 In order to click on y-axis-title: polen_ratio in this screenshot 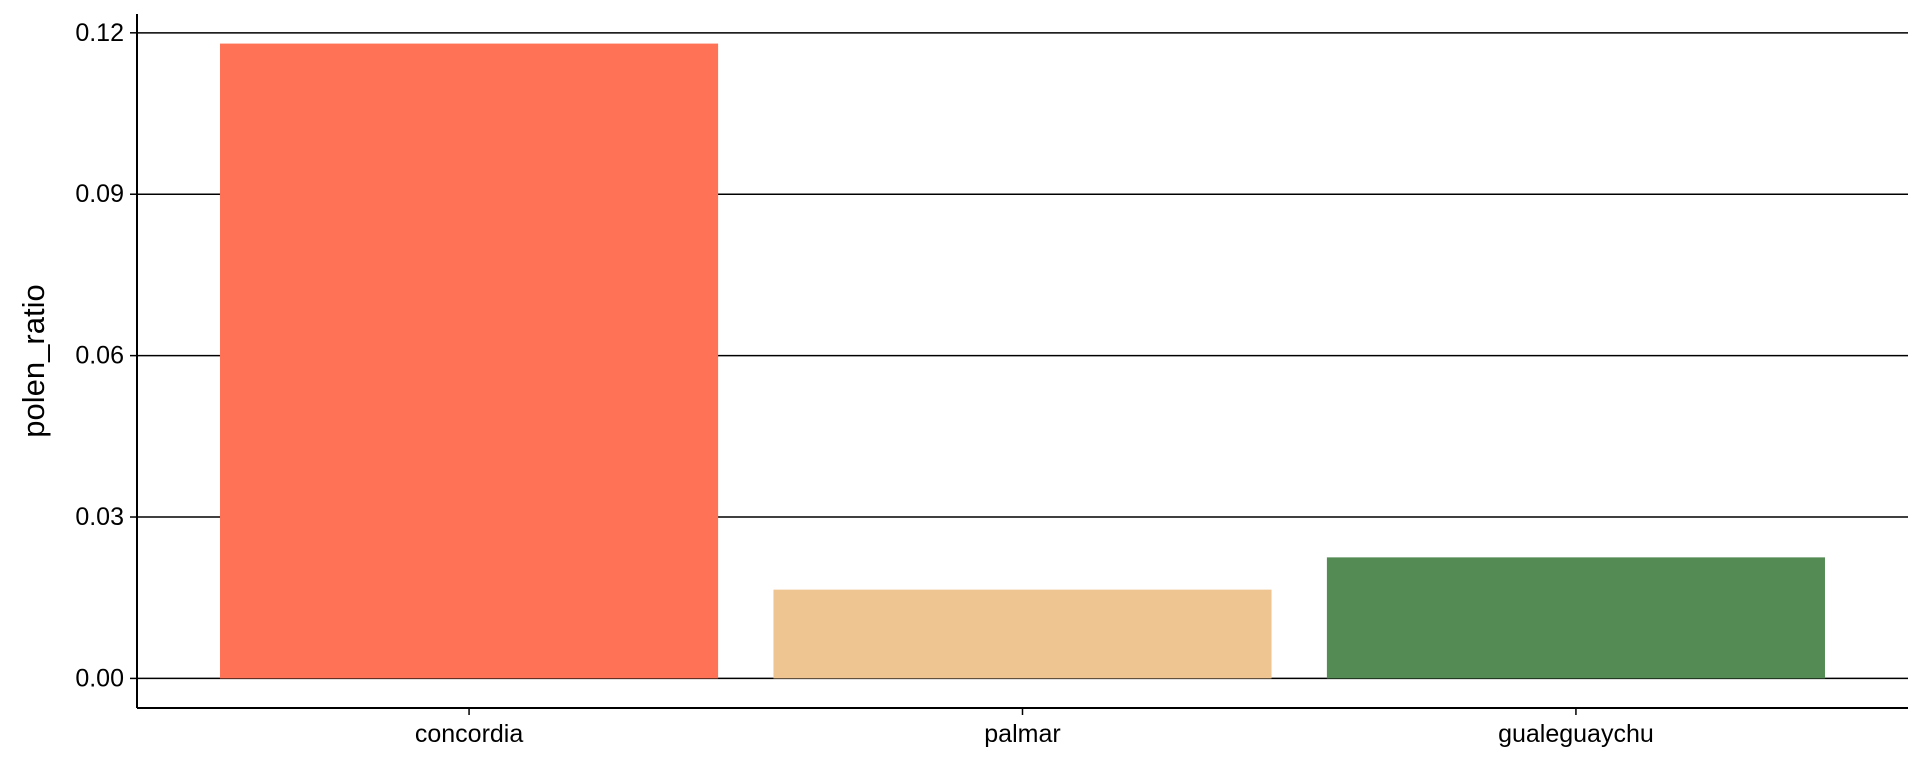, I will do `click(33, 360)`.